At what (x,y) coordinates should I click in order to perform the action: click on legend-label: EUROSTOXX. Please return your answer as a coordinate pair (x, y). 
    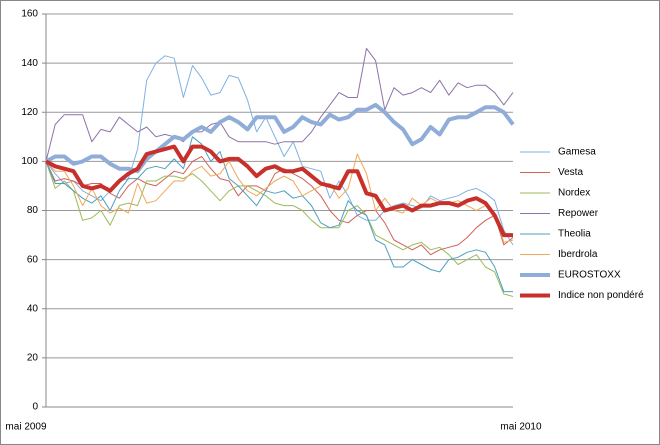
    Looking at the image, I should click on (589, 275).